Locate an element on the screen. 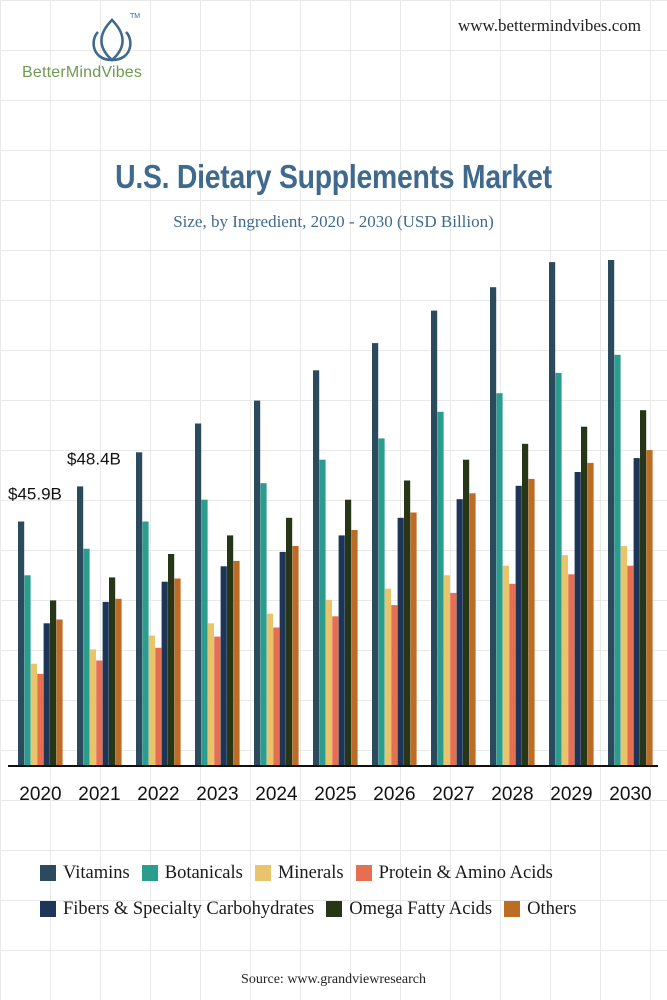 Image resolution: width=667 pixels, height=1000 pixels. bar-botanicals-2024 is located at coordinates (263, 624).